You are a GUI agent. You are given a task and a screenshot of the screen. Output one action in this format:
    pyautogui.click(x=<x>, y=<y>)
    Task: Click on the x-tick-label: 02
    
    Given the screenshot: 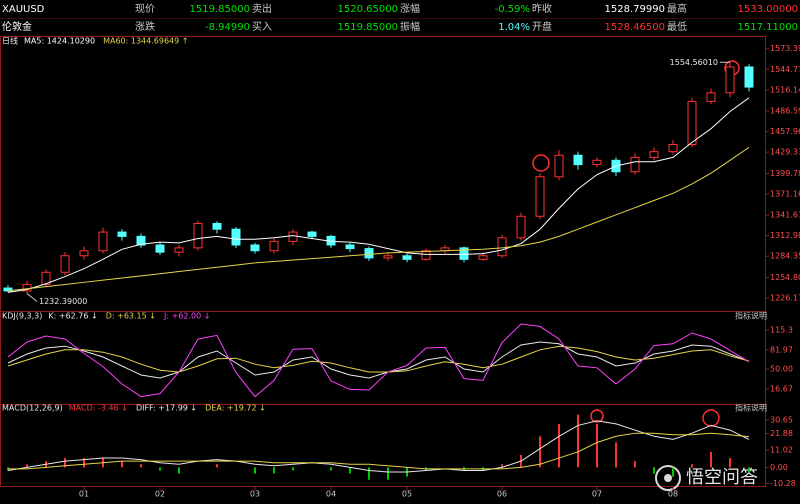 What is the action you would take?
    pyautogui.click(x=160, y=494)
    